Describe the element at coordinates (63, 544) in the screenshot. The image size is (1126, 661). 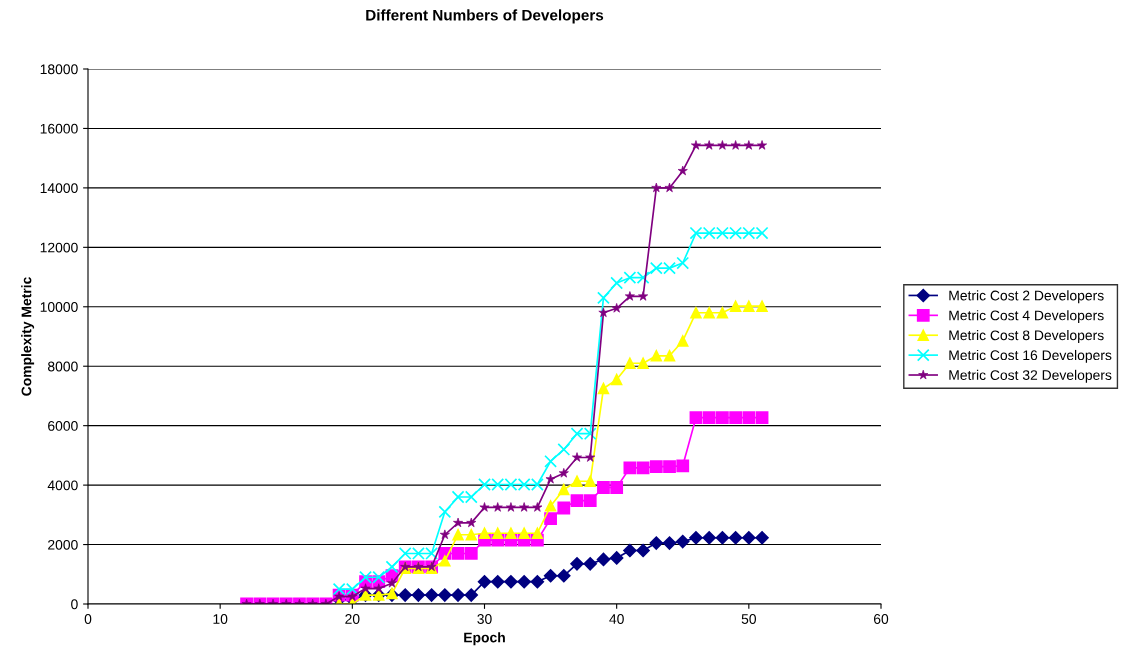
I see `y-tick-label: 2000` at that location.